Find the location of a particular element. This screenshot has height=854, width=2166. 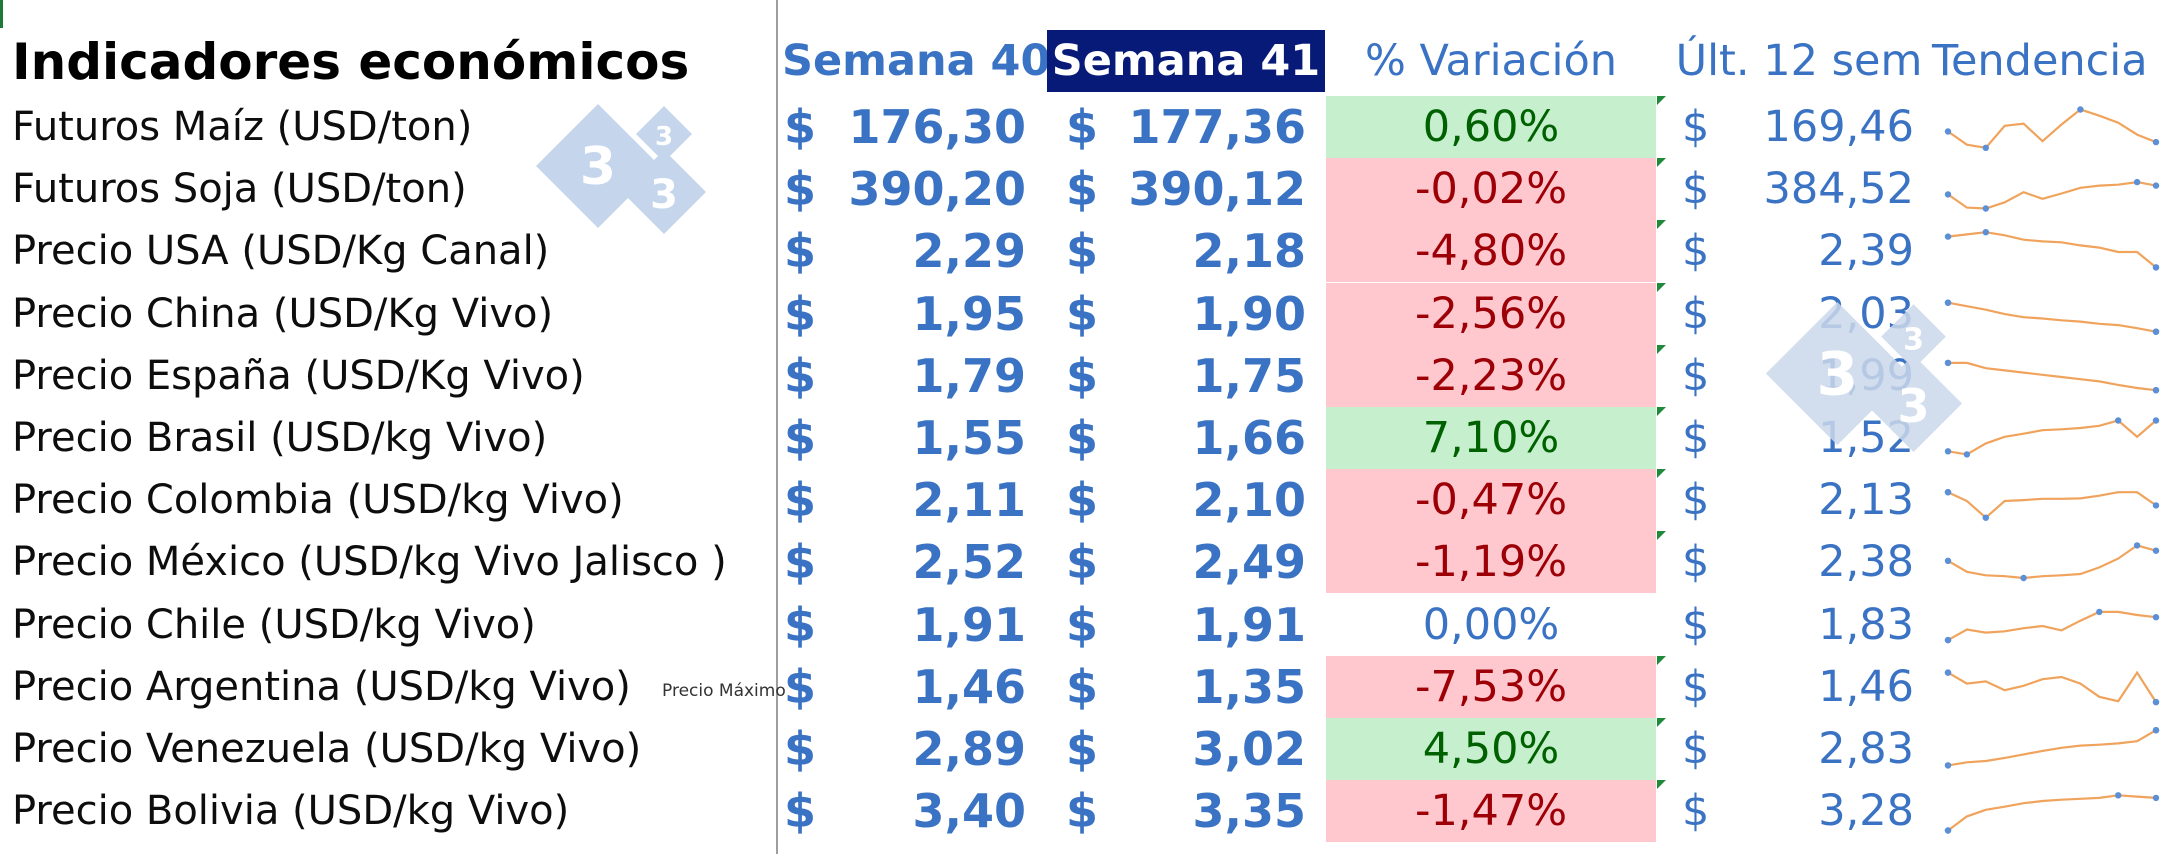

indicator-label: Precio Venezuela (USD/kg Vivo) is located at coordinates (327, 749).